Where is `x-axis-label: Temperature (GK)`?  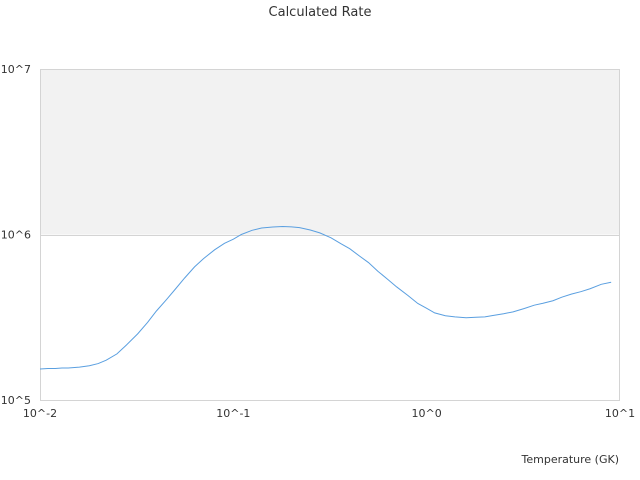
x-axis-label: Temperature (GK) is located at coordinates (570, 459).